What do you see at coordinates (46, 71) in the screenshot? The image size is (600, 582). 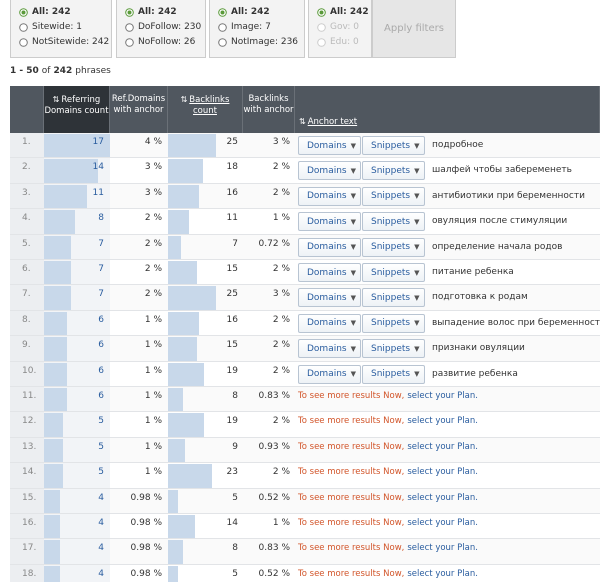 I see `summary-of: of` at bounding box center [46, 71].